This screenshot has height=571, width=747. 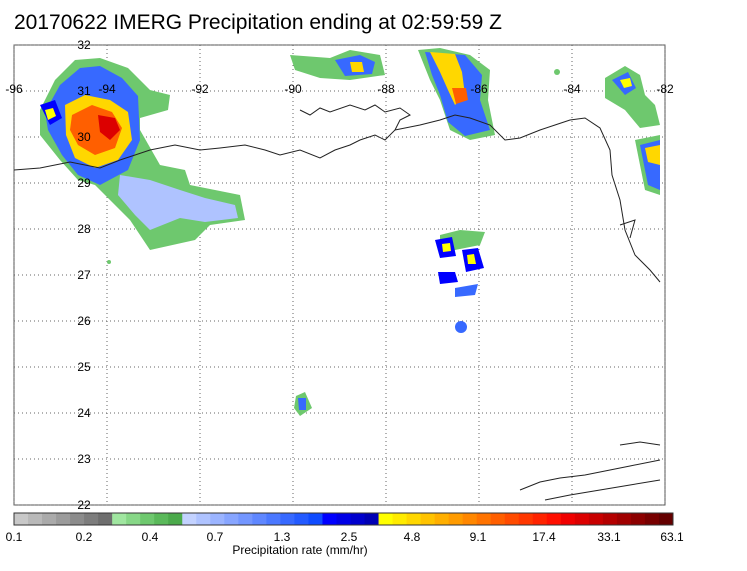 I want to click on lon-tick-label: -82, so click(x=665, y=89).